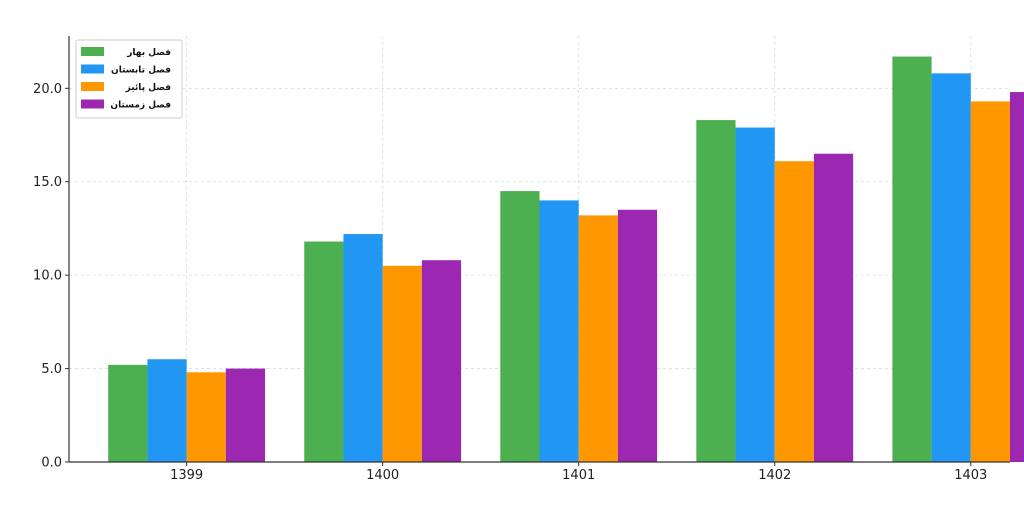  Describe the element at coordinates (47, 182) in the screenshot. I see `y-tick-label: 15.0` at that location.